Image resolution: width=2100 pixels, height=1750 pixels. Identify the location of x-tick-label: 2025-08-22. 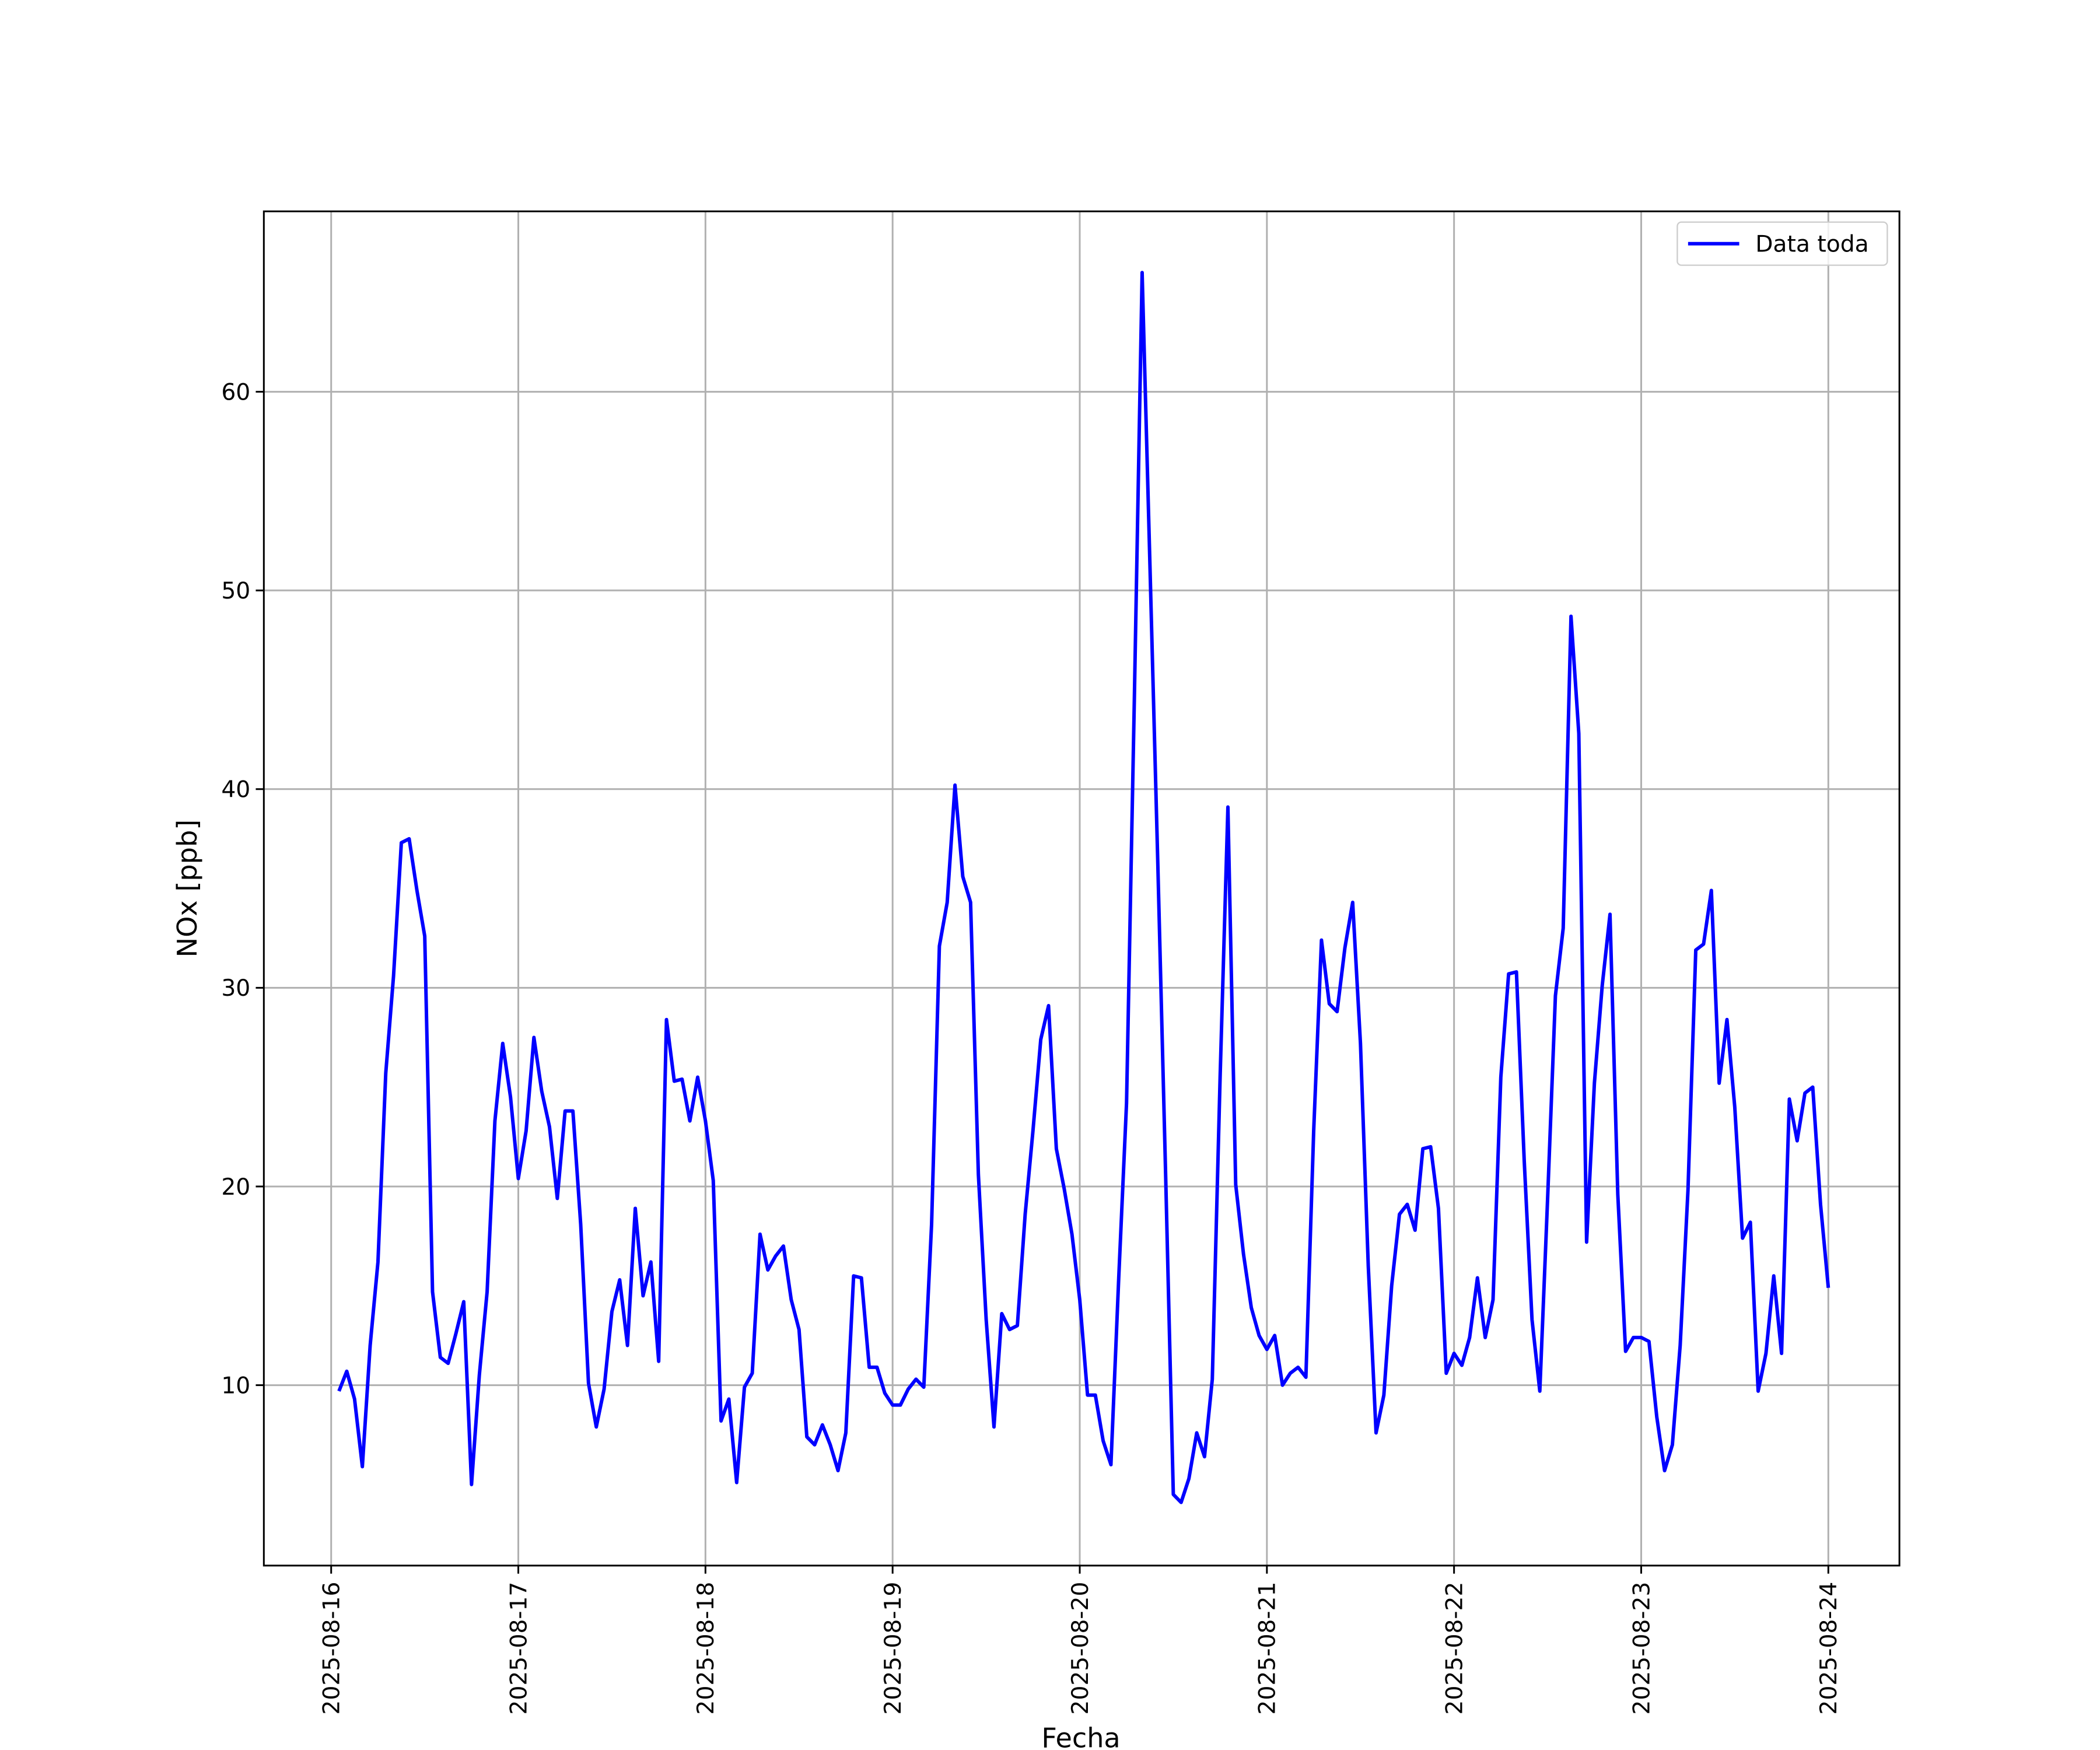
(1454, 1648).